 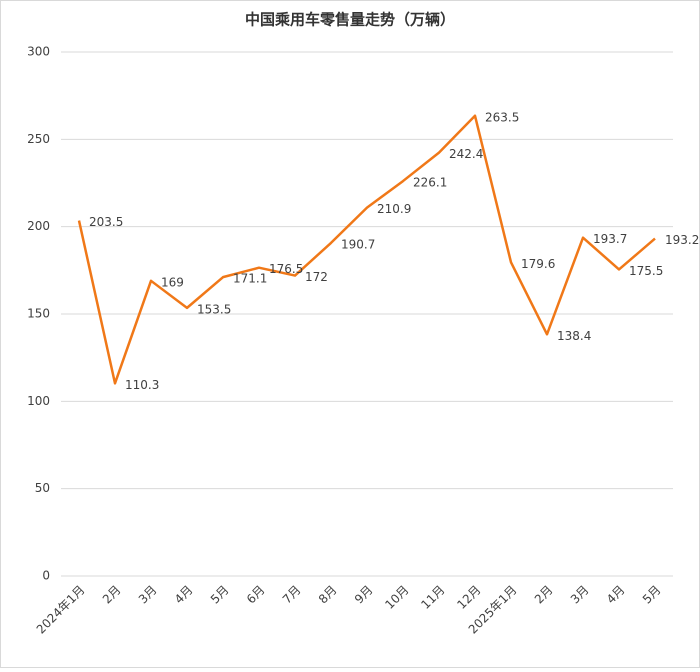 What do you see at coordinates (430, 183) in the screenshot?
I see `data-label: 226.1` at bounding box center [430, 183].